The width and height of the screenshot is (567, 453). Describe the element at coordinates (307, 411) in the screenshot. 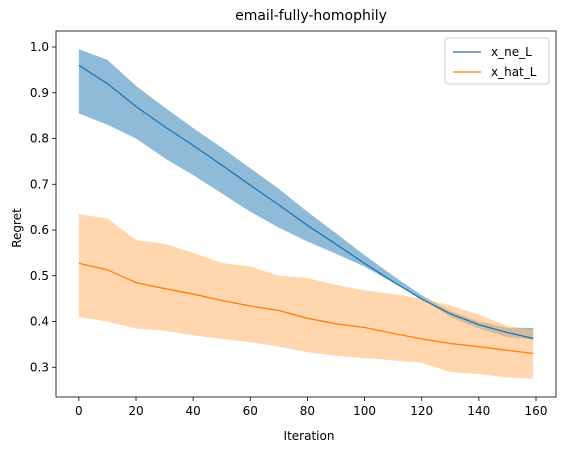

I see `x-tick-label: 80` at that location.